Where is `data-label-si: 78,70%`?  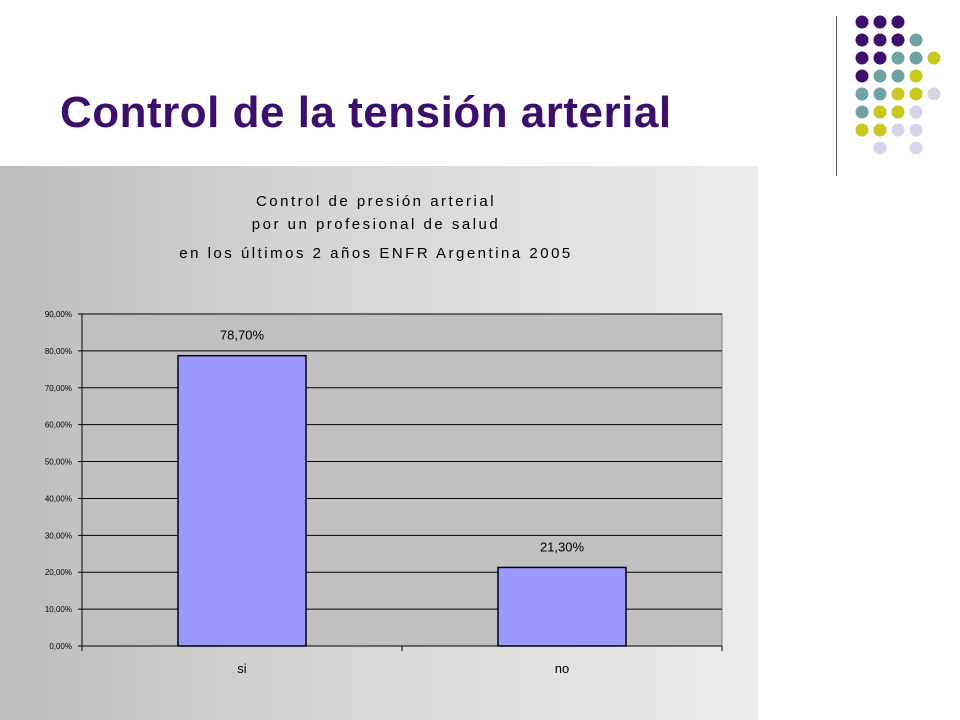
data-label-si: 78,70% is located at coordinates (242, 335).